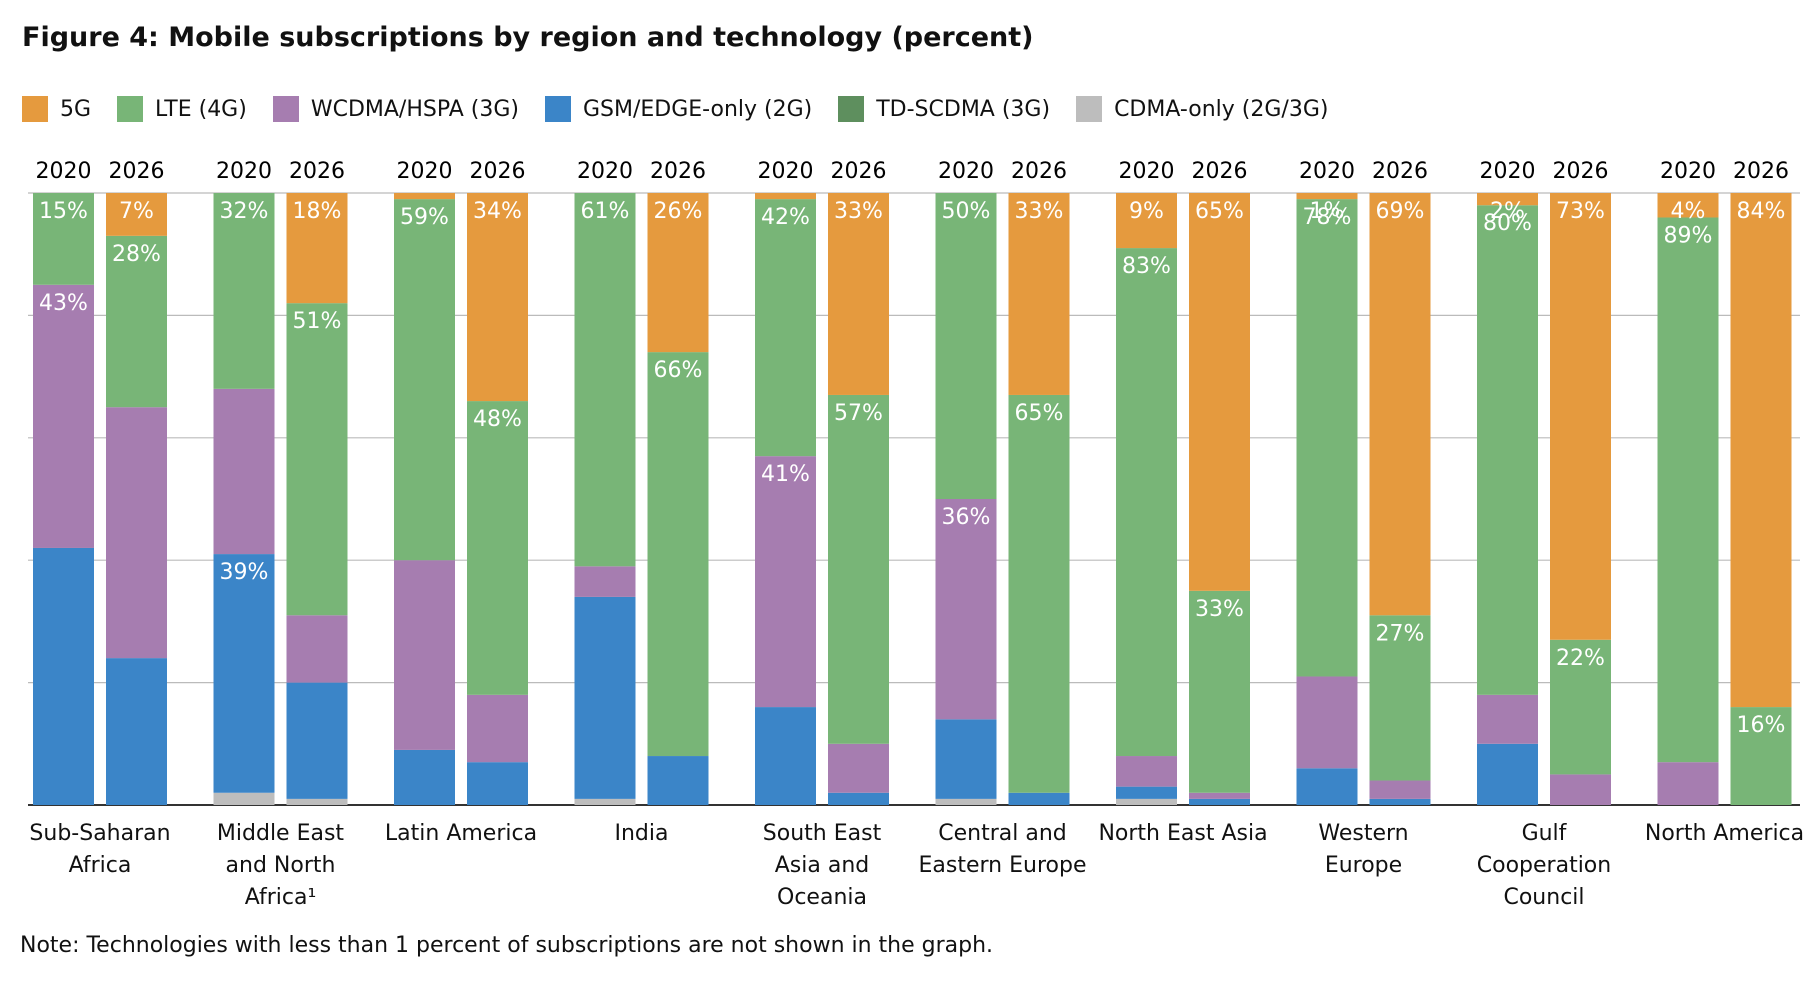  I want to click on legend-item: GSM/EDGE-only (2G), so click(678, 109).